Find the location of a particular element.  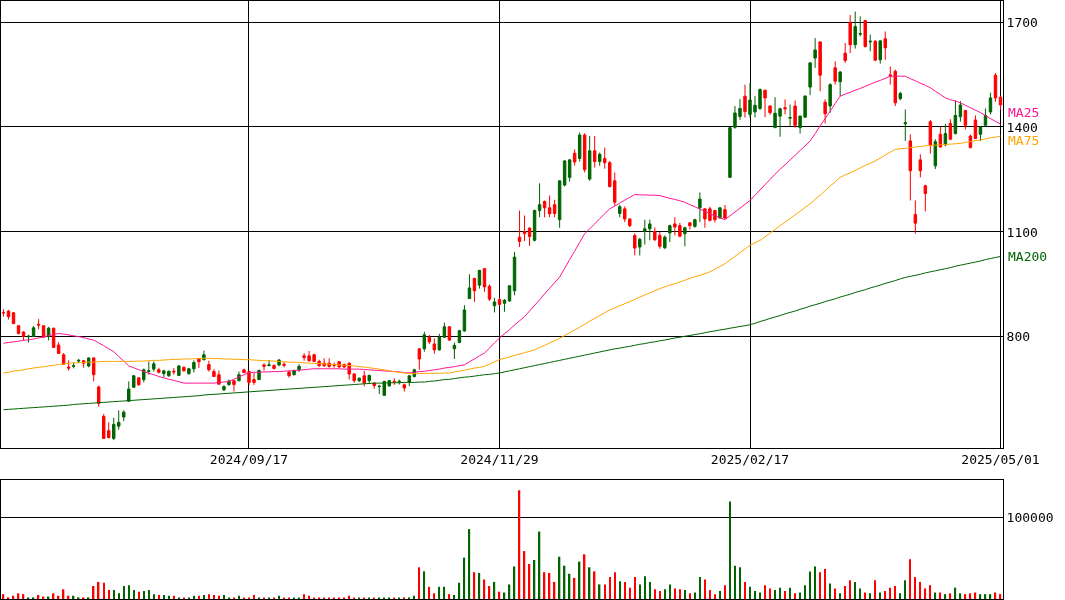

series-label: MA200 is located at coordinates (1028, 256).